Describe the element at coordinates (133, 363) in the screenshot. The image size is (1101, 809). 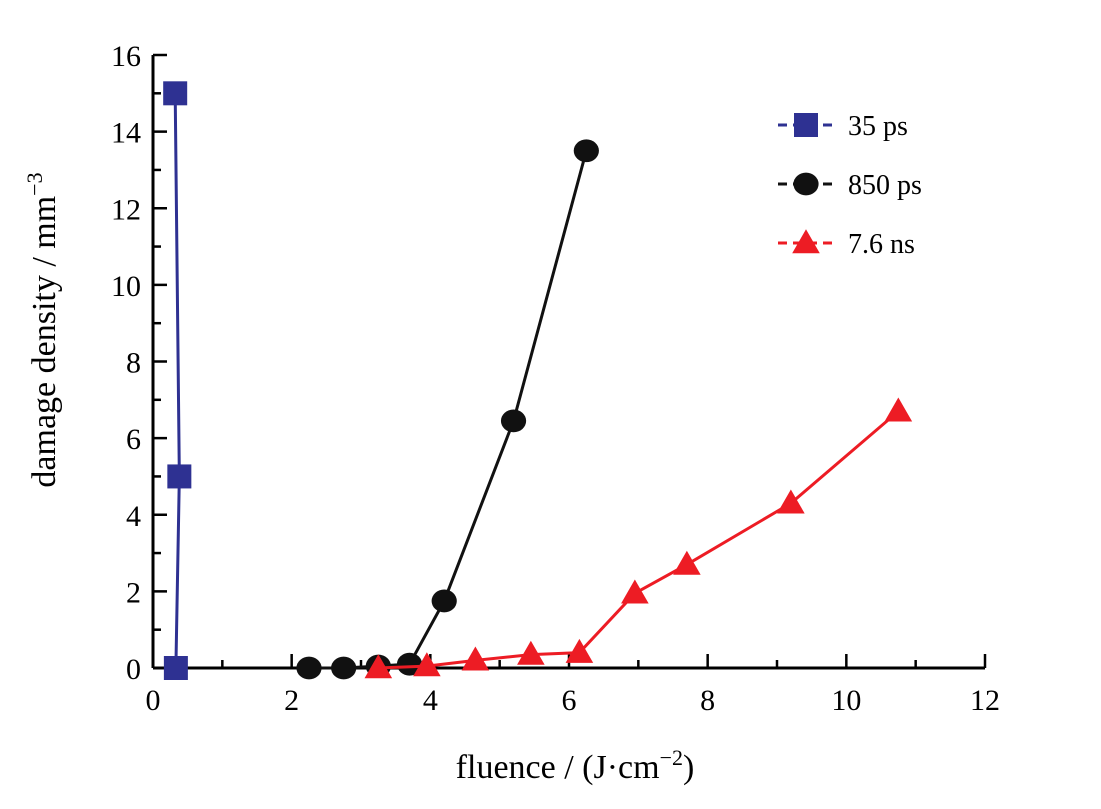
I see `y-tick-label: 8` at that location.